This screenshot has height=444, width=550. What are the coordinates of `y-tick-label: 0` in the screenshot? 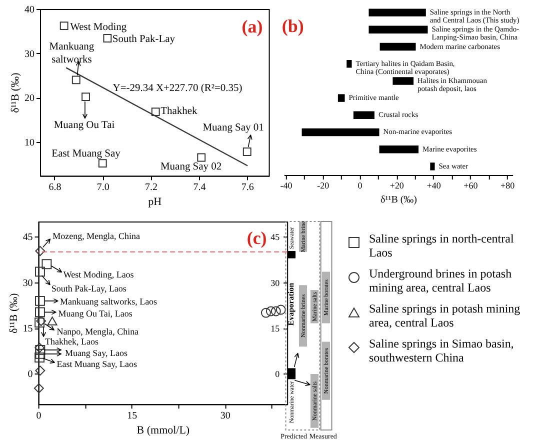 It's located at (30, 374).